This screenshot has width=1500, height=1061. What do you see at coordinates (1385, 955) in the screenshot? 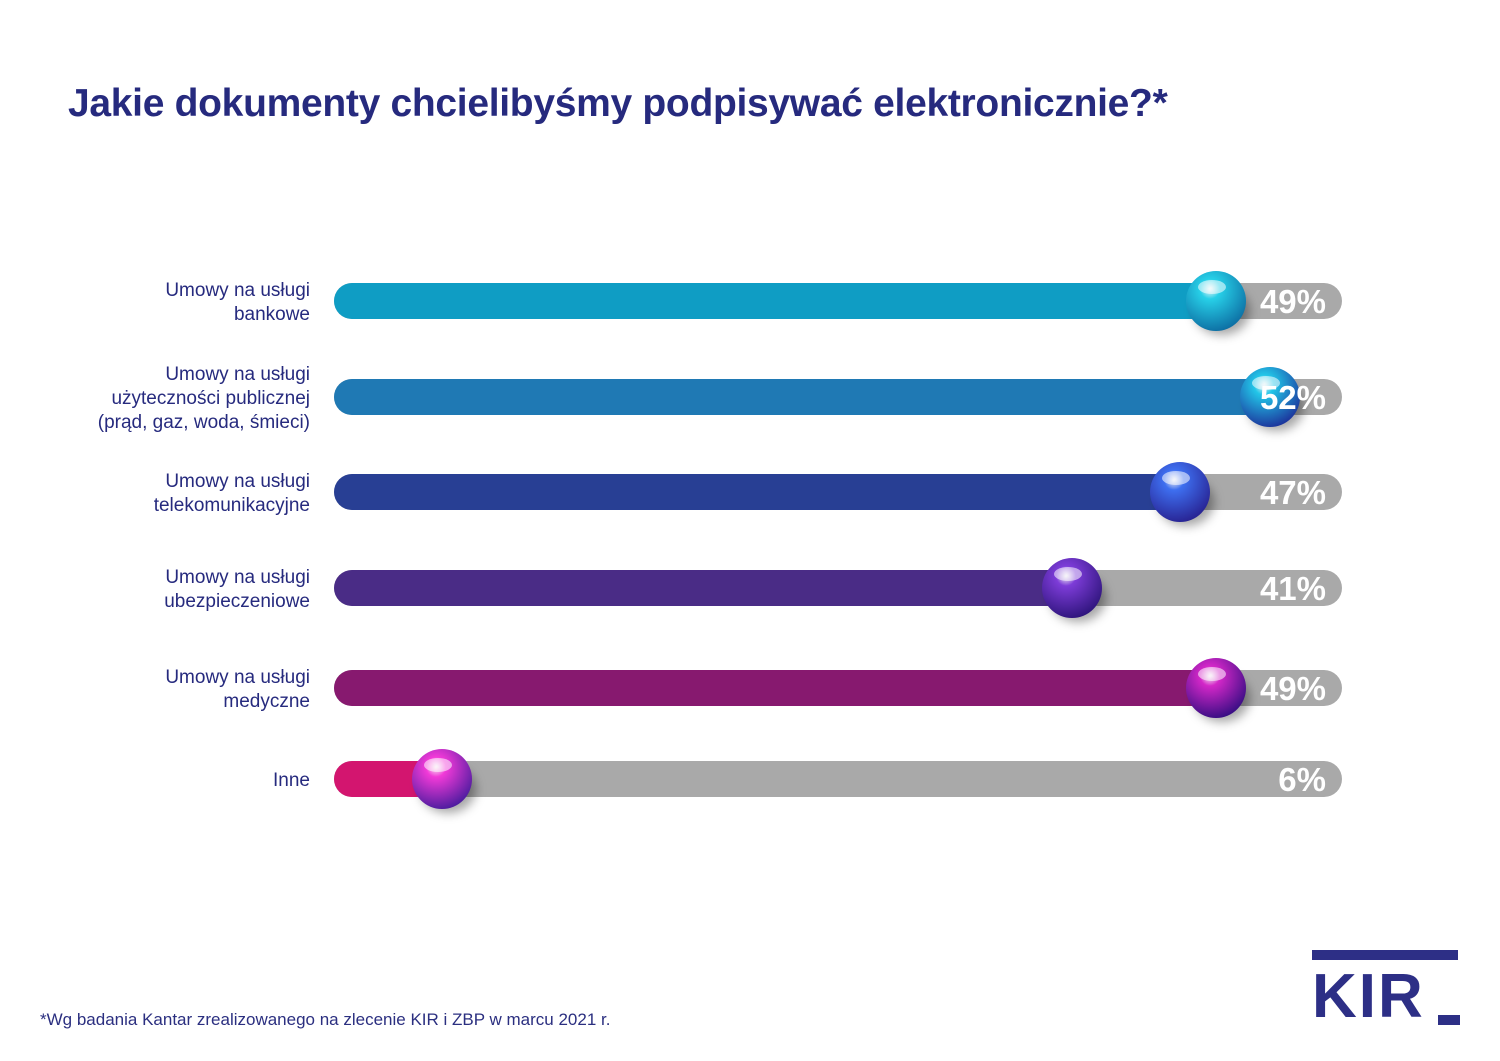
I see `logo-bar` at bounding box center [1385, 955].